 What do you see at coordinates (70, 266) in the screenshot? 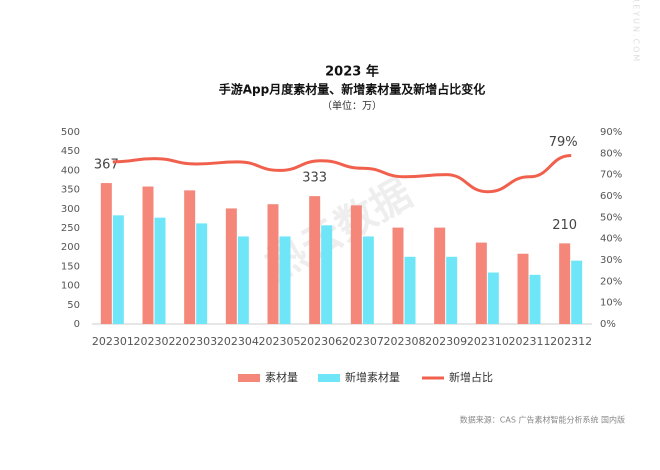
I see `y-tick-label: 150` at bounding box center [70, 266].